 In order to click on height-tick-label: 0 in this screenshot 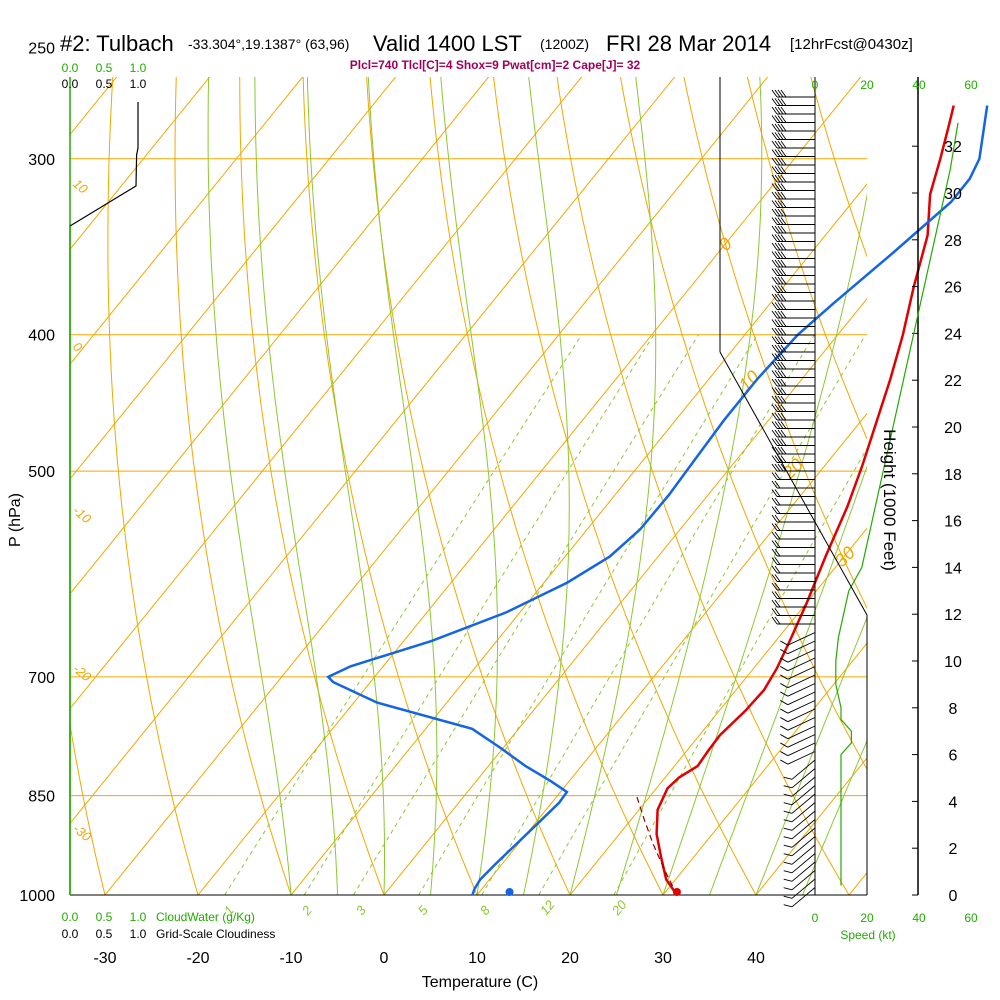, I will do `click(953, 896)`.